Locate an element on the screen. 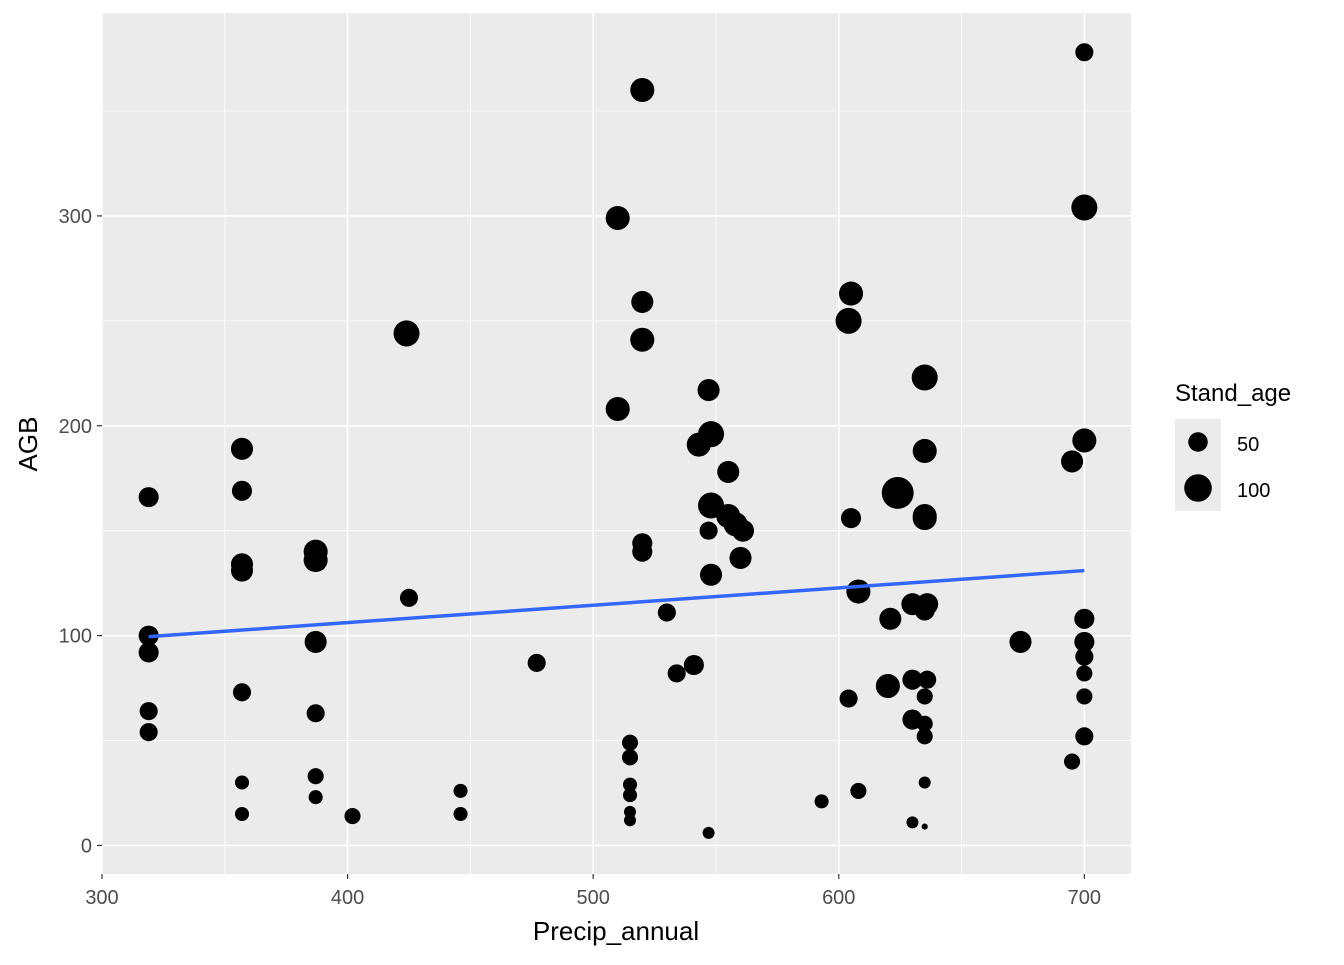 The image size is (1344, 965). x-tick-label: 500 is located at coordinates (592, 898).